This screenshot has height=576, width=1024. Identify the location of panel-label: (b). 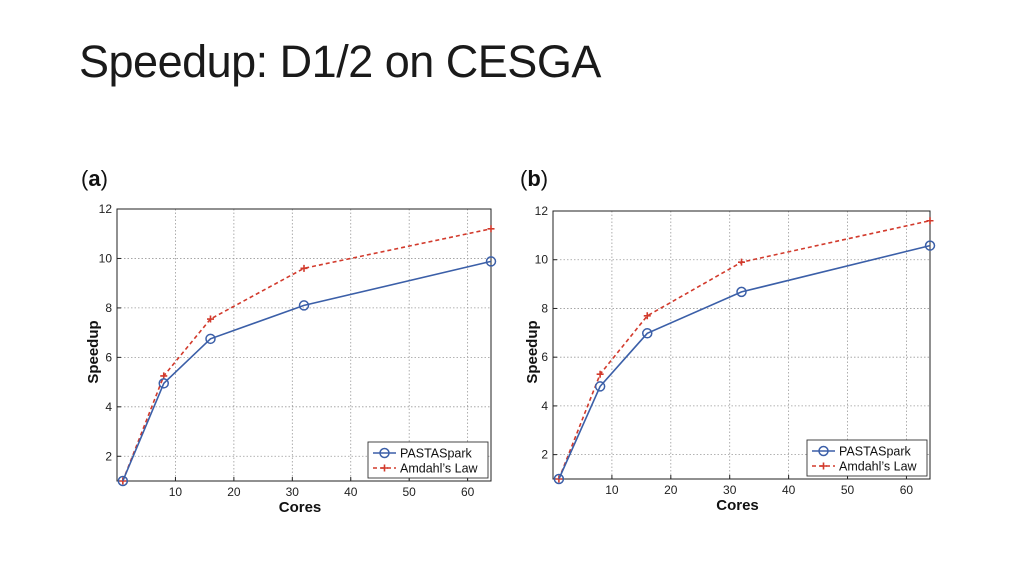
(534, 178).